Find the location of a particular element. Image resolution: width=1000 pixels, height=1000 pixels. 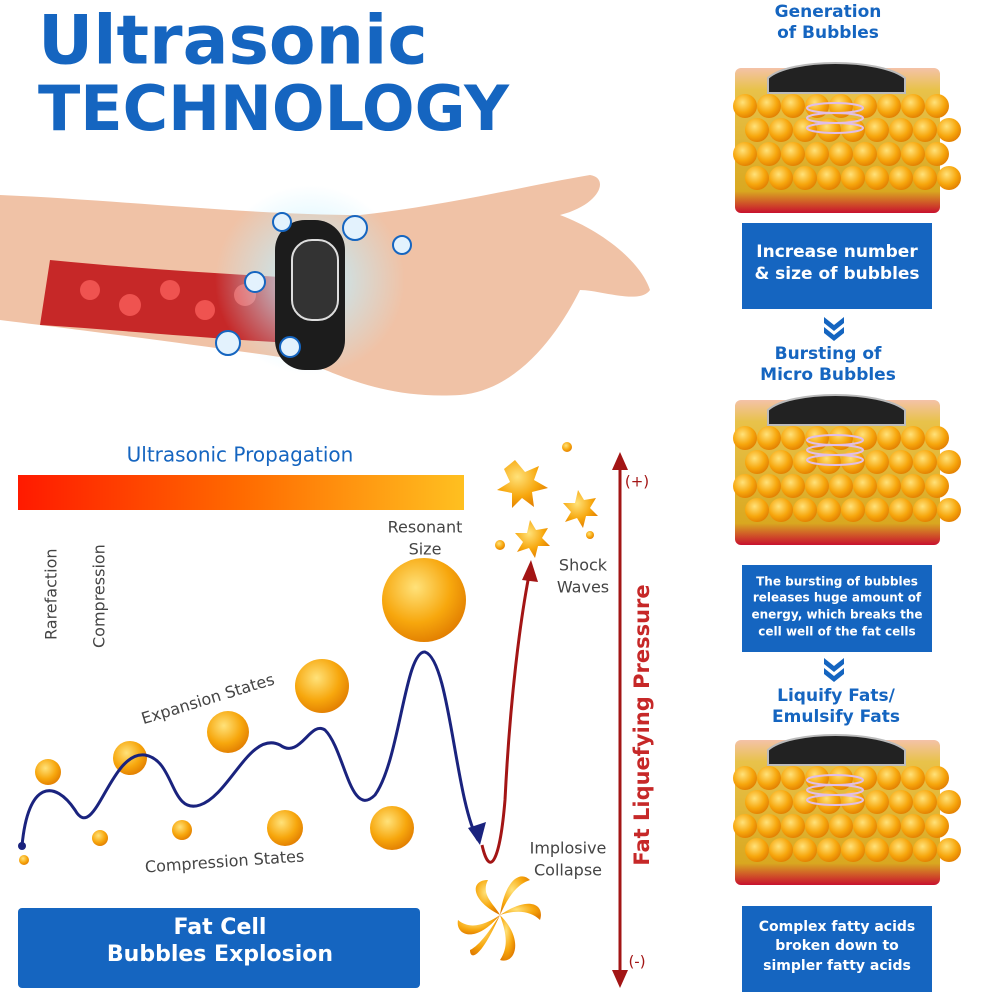

propagation-label: Ultrasonic Propagation is located at coordinates (240, 455).